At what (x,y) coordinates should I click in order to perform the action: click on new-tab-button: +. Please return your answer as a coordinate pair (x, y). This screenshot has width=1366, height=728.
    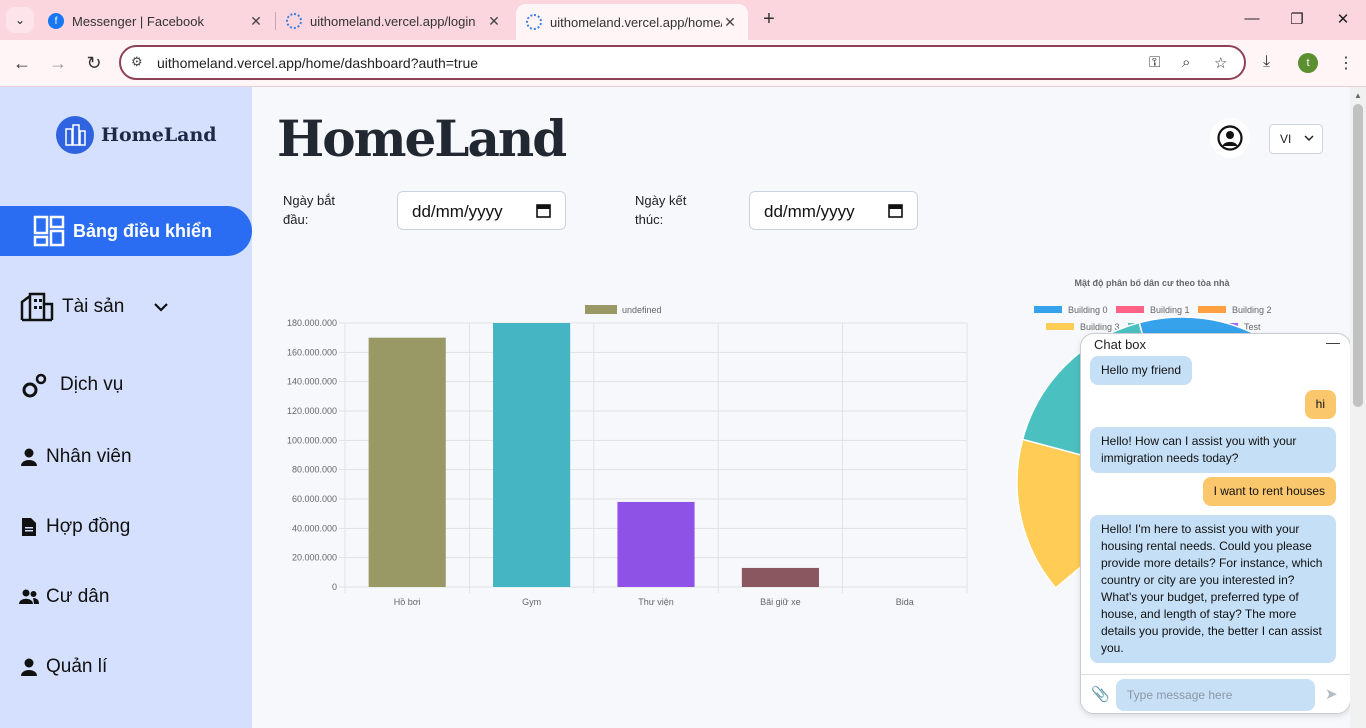
    Looking at the image, I should click on (769, 19).